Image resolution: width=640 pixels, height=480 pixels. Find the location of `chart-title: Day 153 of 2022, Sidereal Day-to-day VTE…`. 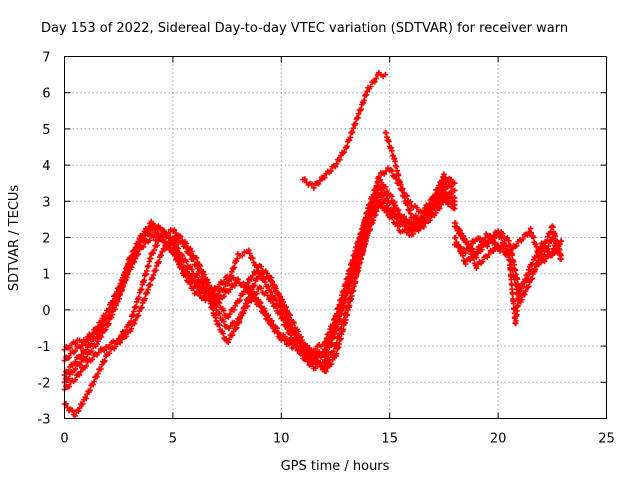

chart-title: Day 153 of 2022, Sidereal Day-to-day VTE… is located at coordinates (304, 28).